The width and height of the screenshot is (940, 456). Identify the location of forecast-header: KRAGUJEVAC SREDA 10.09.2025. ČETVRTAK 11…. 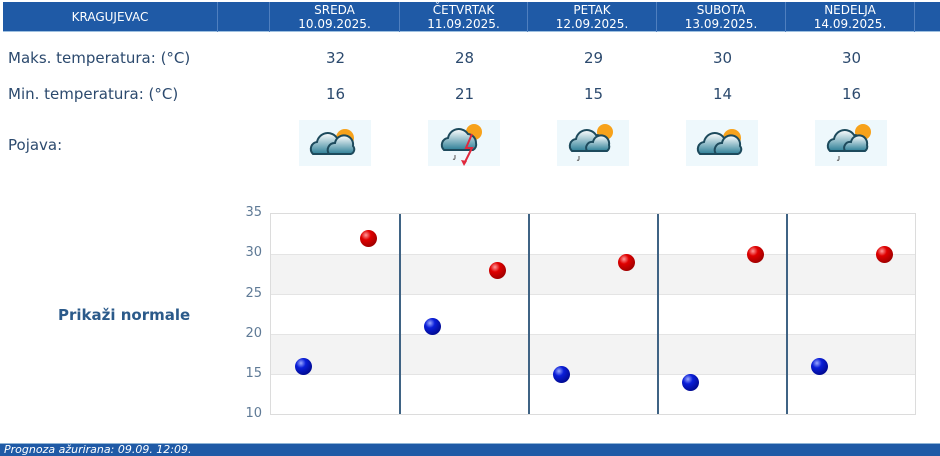
(471, 17).